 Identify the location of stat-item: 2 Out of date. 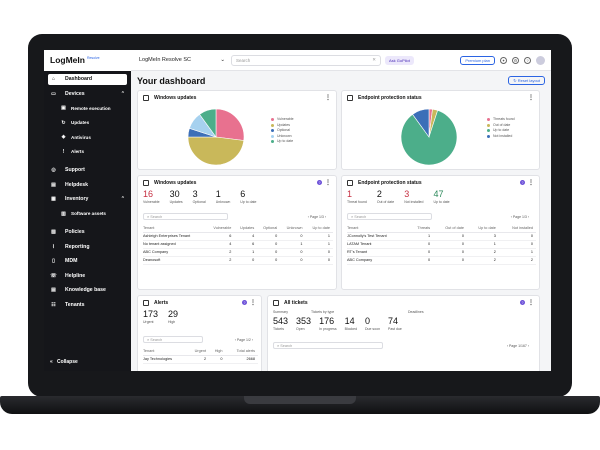
(385, 196).